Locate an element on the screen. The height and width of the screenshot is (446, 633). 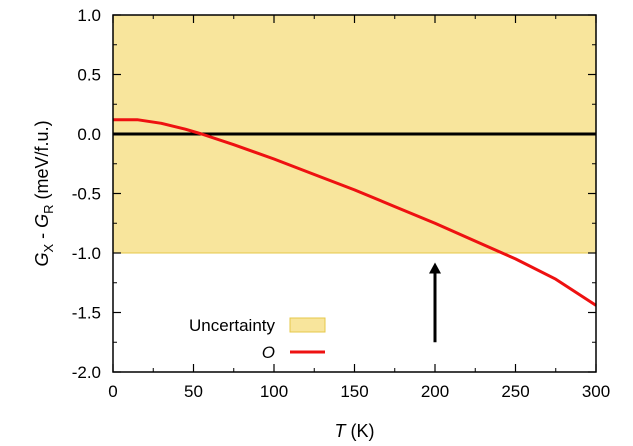
y-tick-label: -1.5 is located at coordinates (86, 313).